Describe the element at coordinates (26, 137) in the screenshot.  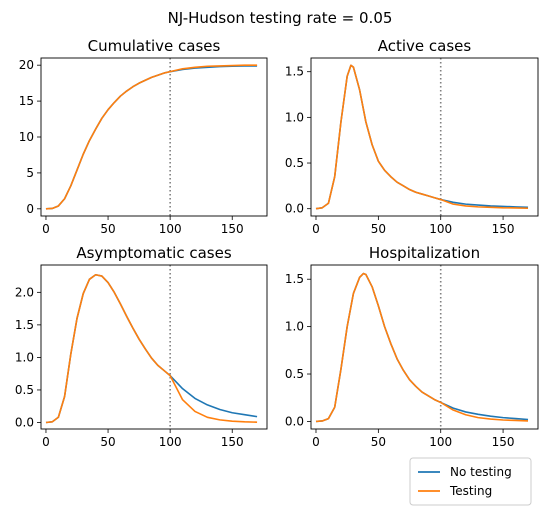
I see `y-tick-label: 10` at that location.